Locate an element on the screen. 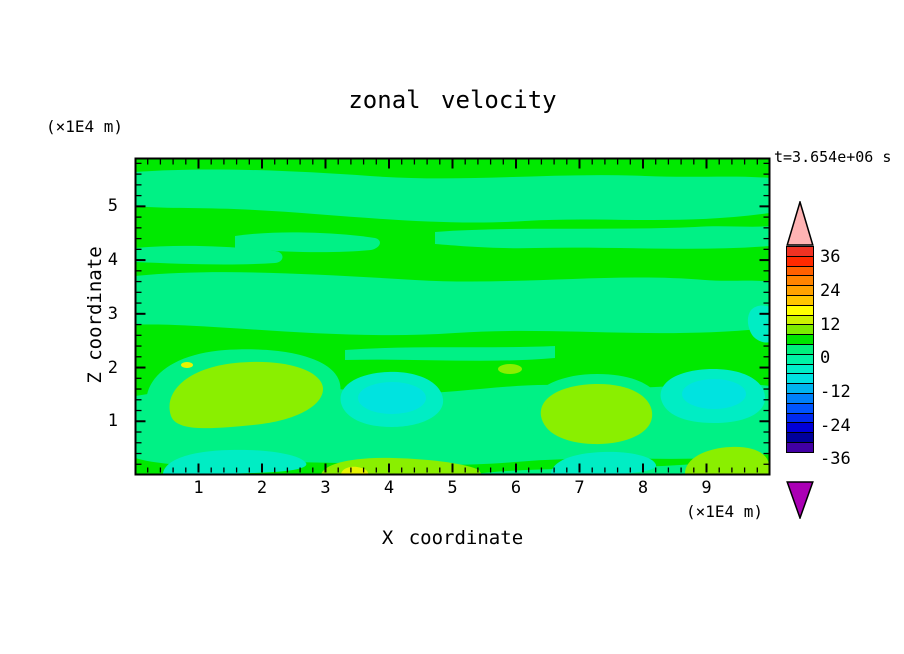 Image resolution: width=904 pixels, height=654 pixels. time-annotation: t=3.654e+06 s is located at coordinates (833, 157).